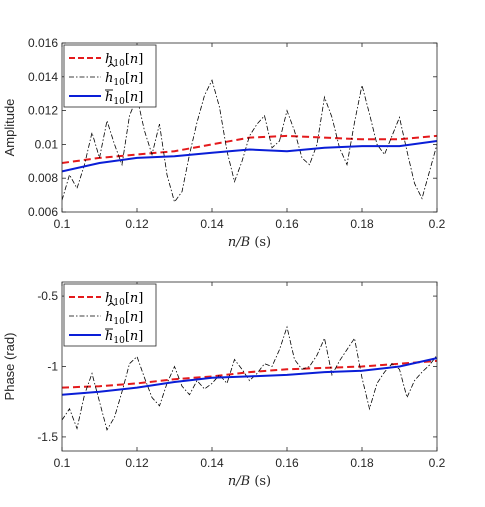 This screenshot has height=507, width=485. What do you see at coordinates (52, 367) in the screenshot?
I see `y-tick-label: -1` at bounding box center [52, 367].